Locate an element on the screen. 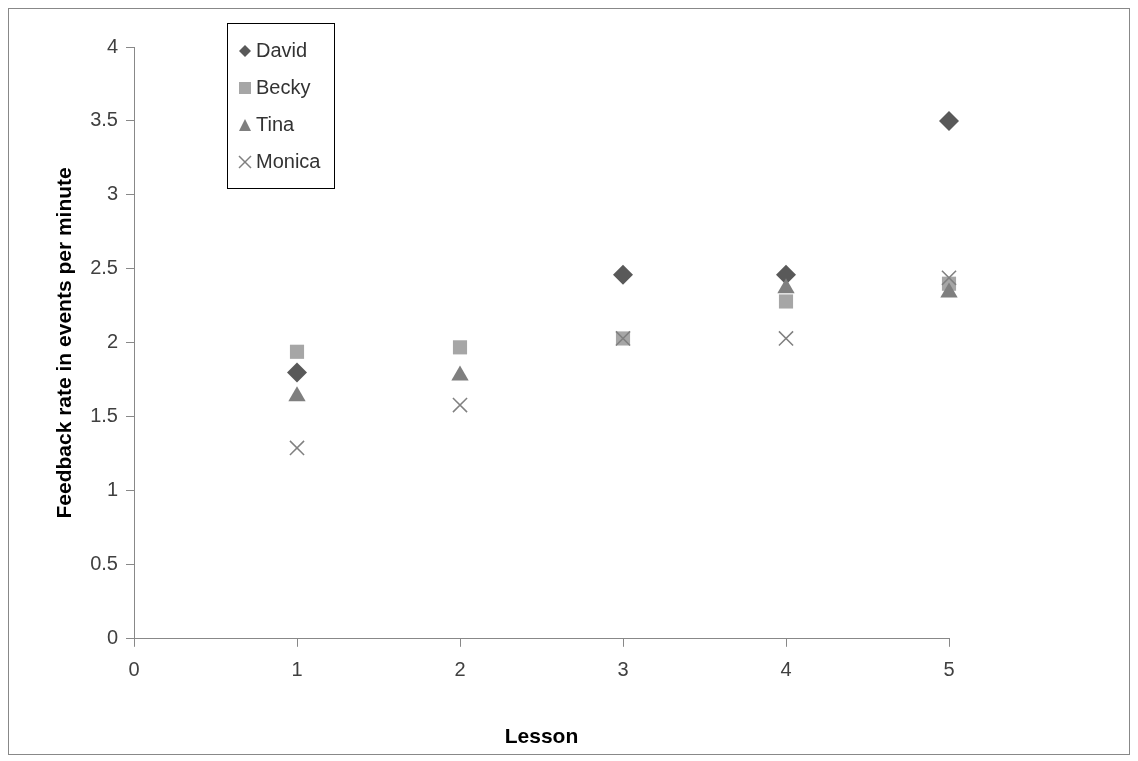 This screenshot has height=761, width=1138. y-tick-label: 3.5 is located at coordinates (104, 119).